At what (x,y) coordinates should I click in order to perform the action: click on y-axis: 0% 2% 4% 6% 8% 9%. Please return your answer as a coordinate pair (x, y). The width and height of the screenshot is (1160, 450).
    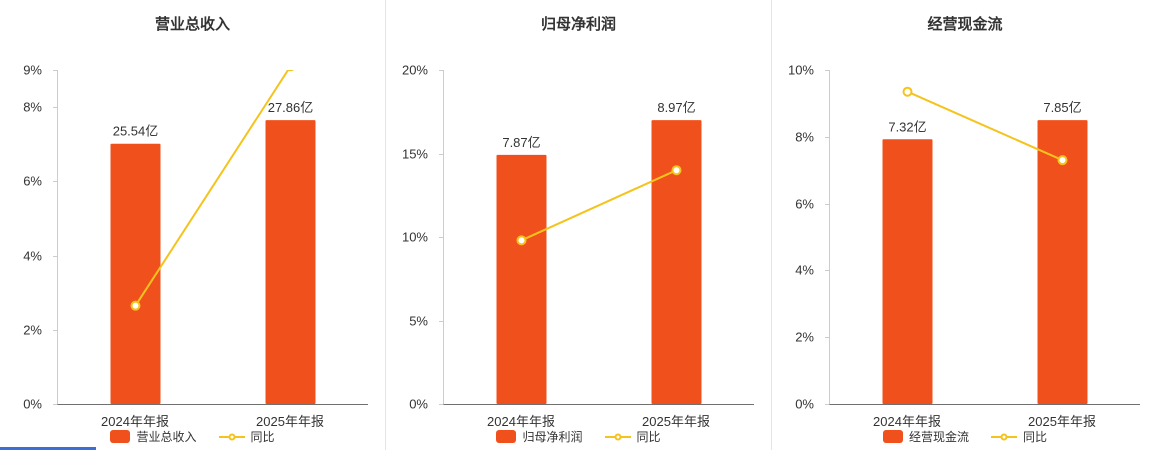
    Looking at the image, I should click on (25, 237).